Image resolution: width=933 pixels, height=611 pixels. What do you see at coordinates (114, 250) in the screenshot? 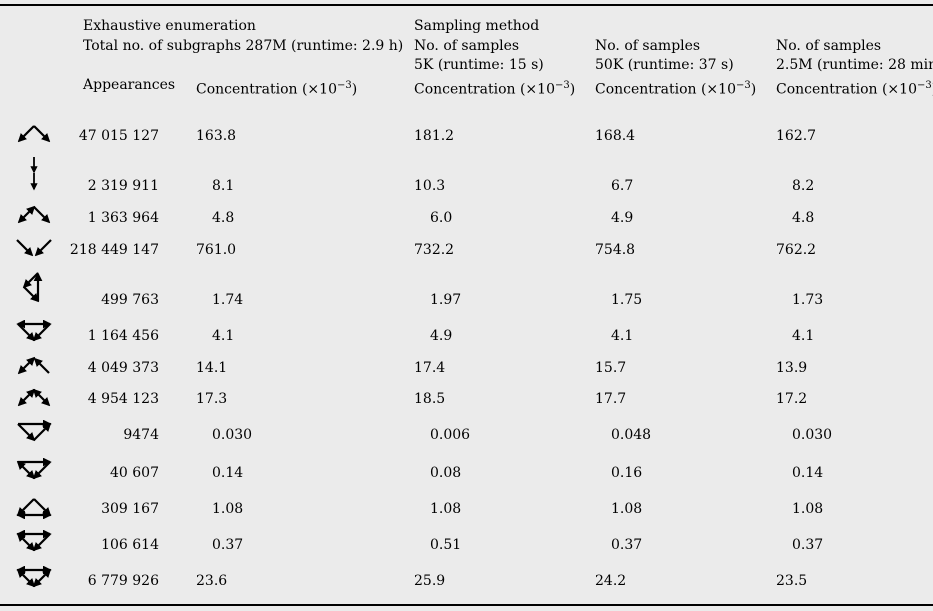
I see `cell-appear: 218 449 147` at bounding box center [114, 250].